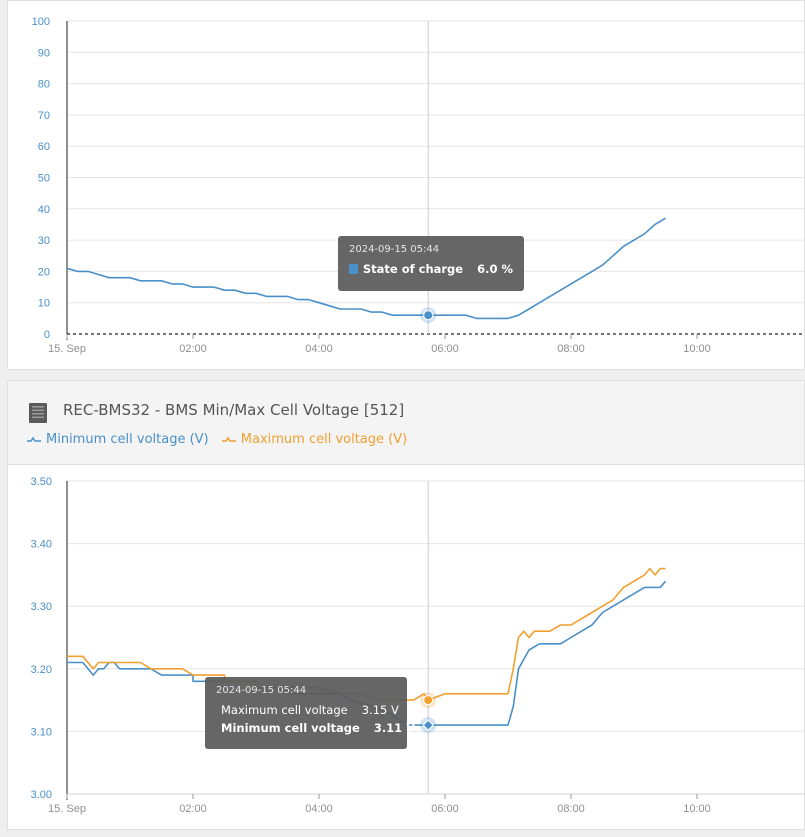 The width and height of the screenshot is (805, 837). What do you see at coordinates (44, 272) in the screenshot?
I see `y-tick-label: 20` at bounding box center [44, 272].